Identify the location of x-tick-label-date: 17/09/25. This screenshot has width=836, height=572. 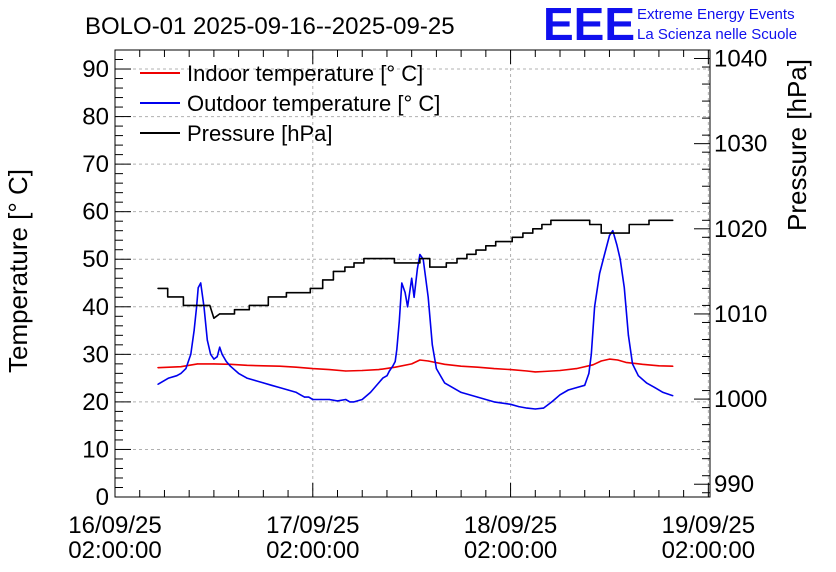
(312, 525).